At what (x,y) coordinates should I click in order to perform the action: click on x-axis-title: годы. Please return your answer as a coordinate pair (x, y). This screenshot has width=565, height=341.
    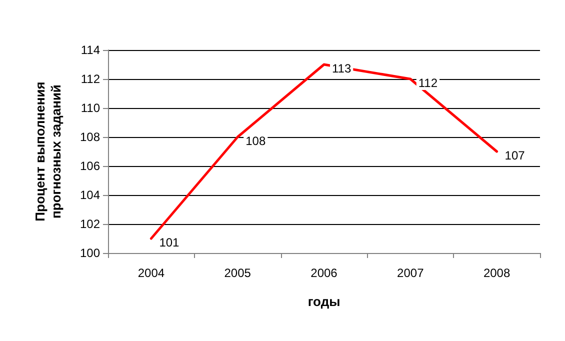
    Looking at the image, I should click on (324, 301).